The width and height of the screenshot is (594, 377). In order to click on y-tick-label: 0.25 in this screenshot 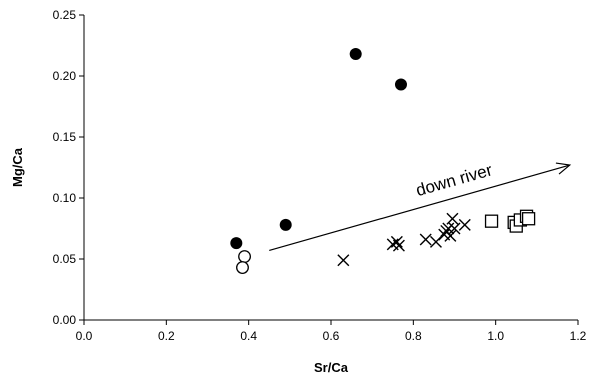, I will do `click(65, 15)`.